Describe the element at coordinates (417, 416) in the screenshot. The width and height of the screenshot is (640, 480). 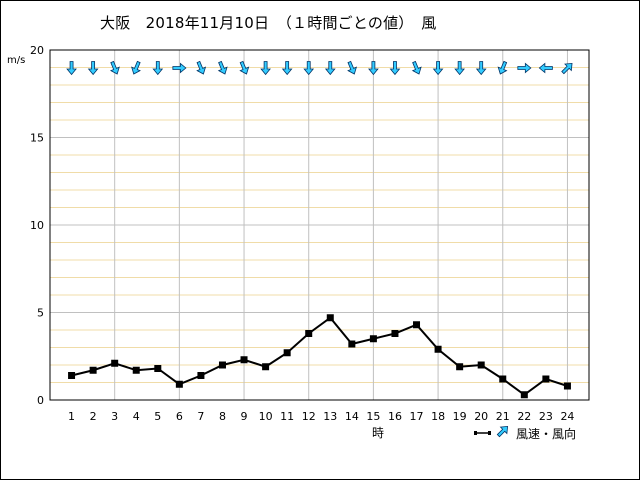
I see `x-tick-label: 17` at that location.